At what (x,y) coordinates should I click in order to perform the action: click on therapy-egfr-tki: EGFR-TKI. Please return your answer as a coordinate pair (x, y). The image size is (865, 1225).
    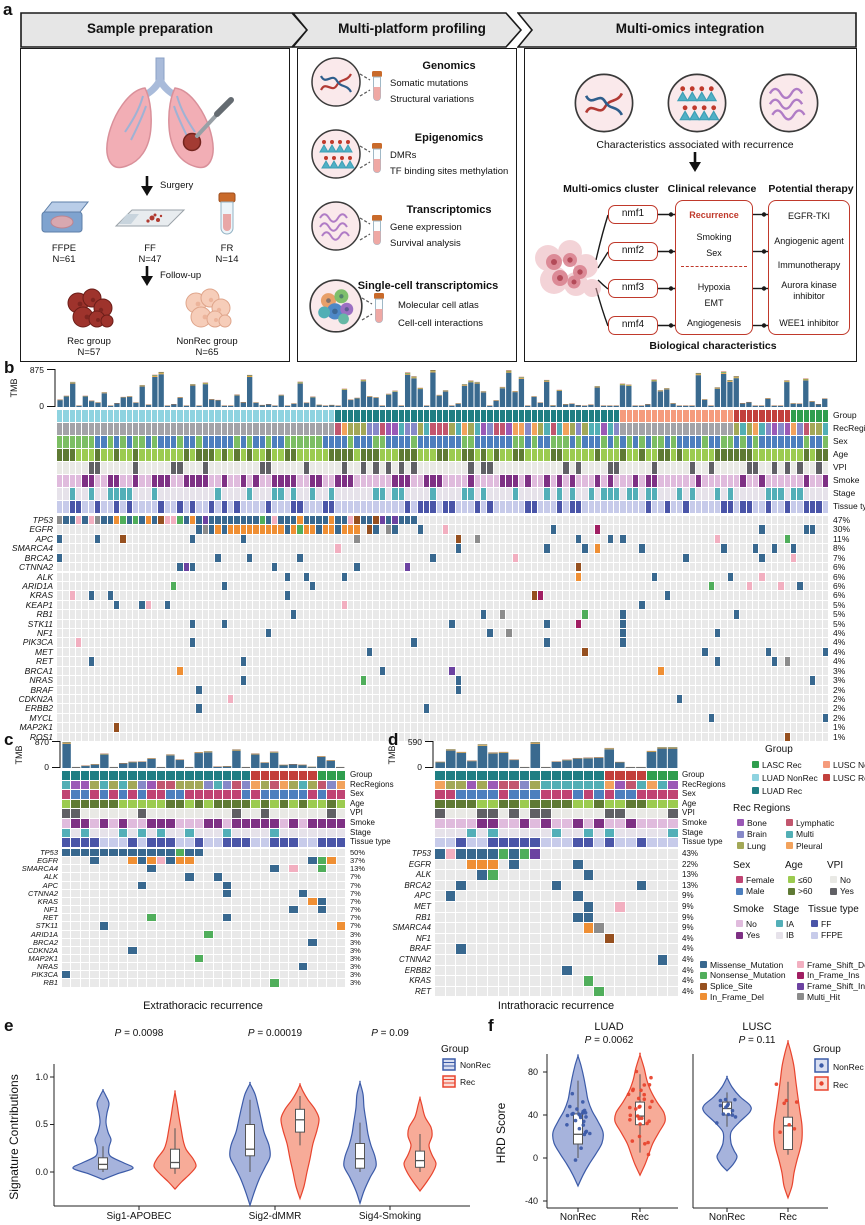
    Looking at the image, I should click on (809, 216).